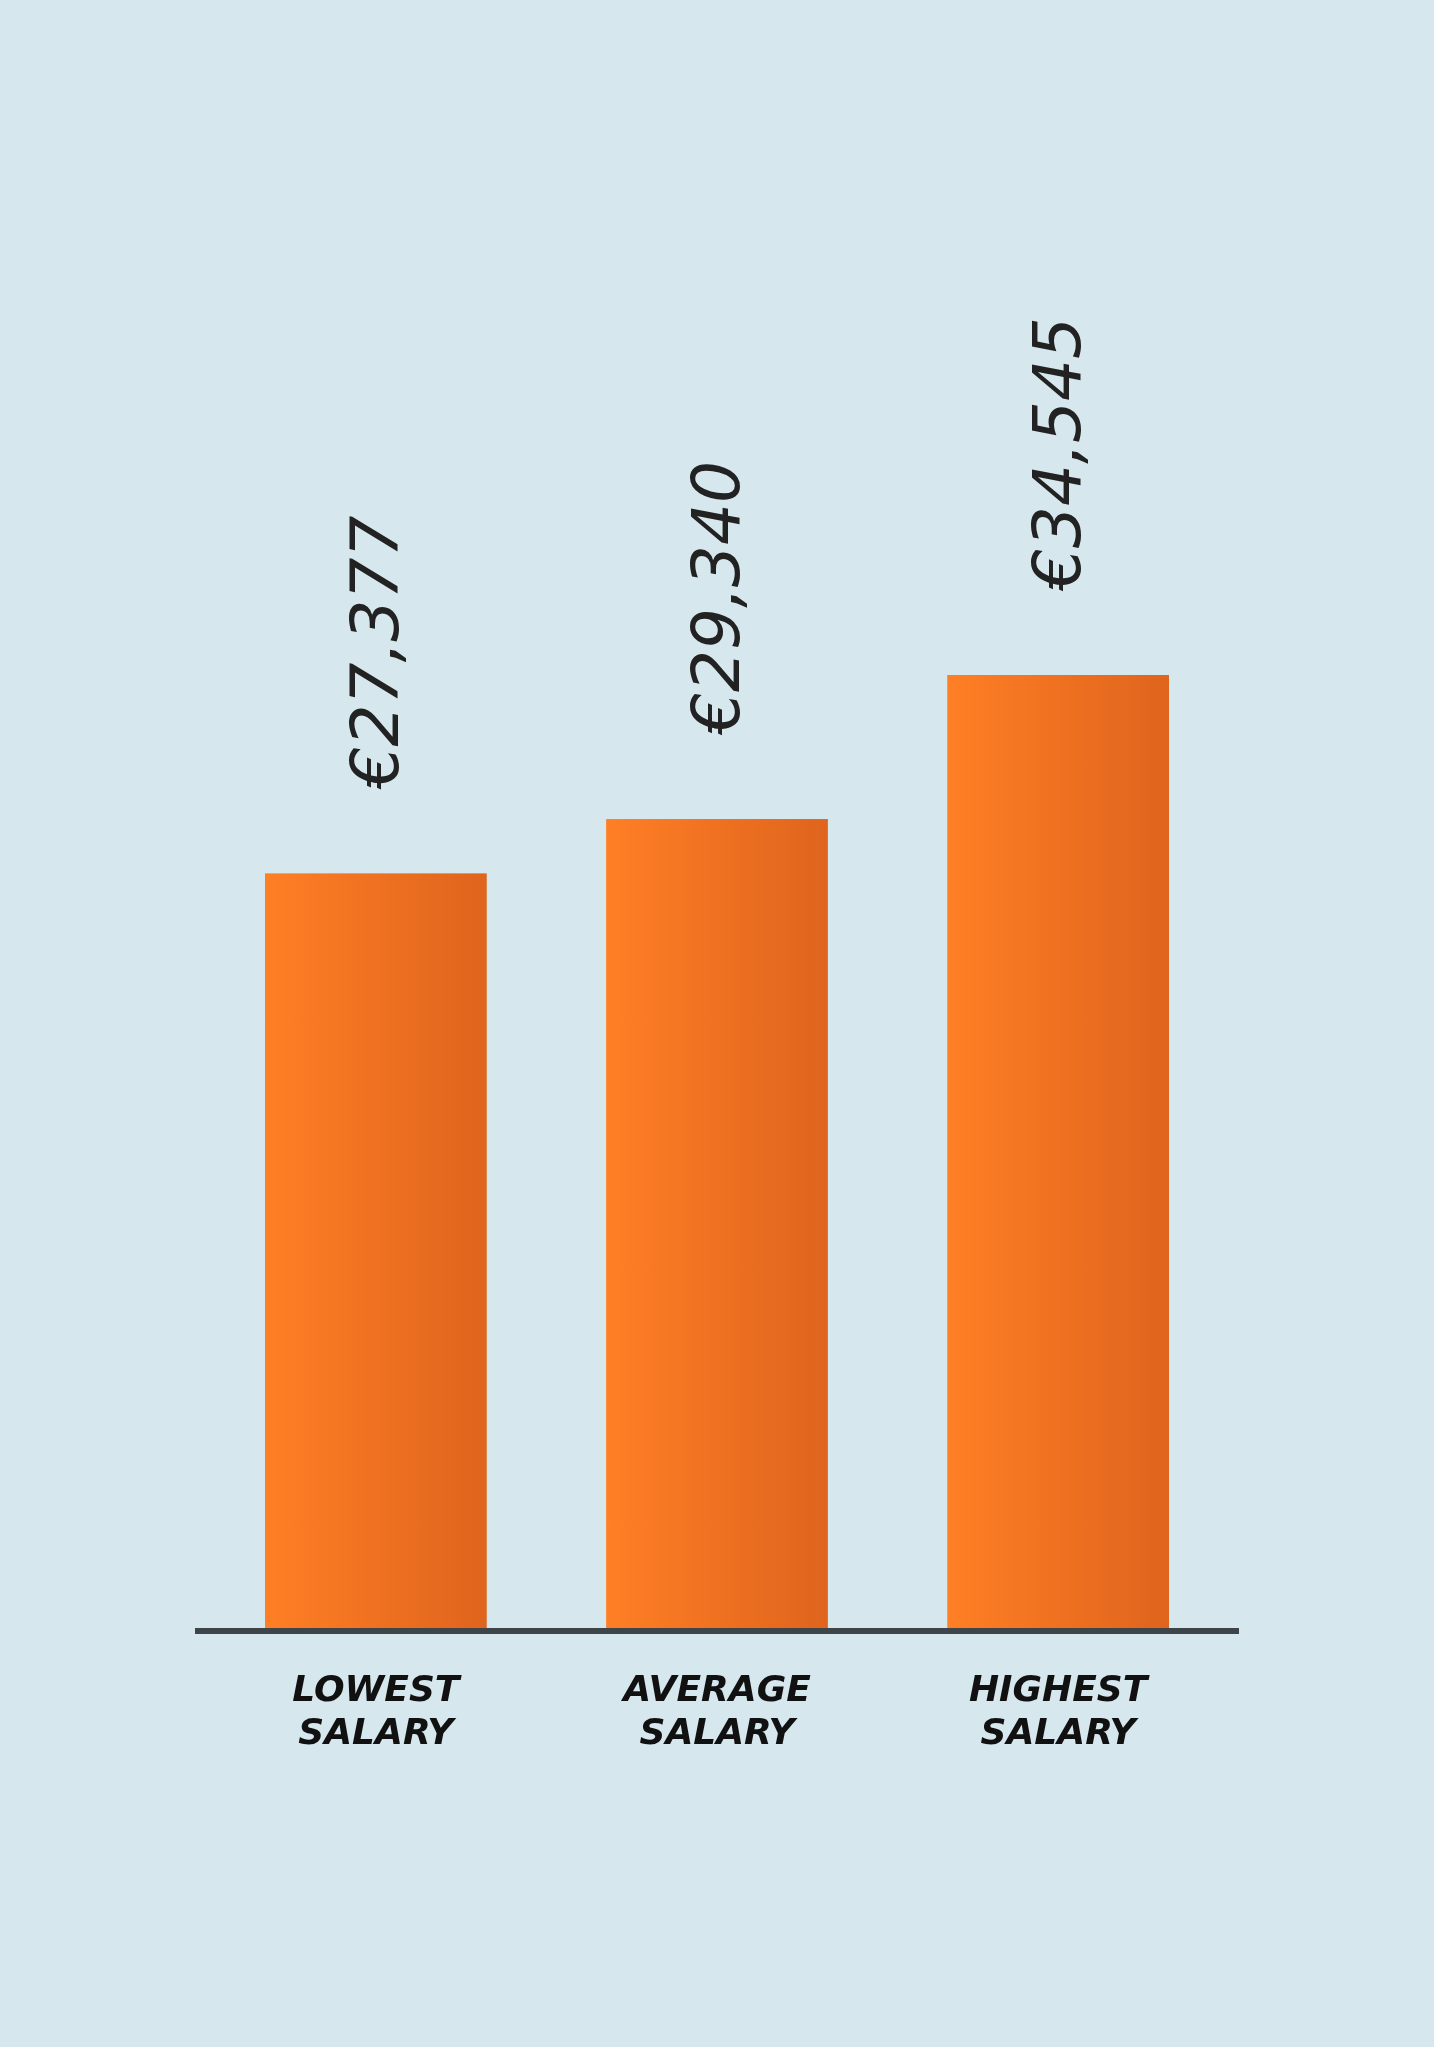 This screenshot has width=1434, height=2047. What do you see at coordinates (375, 653) in the screenshot?
I see `data-label: €27,377` at bounding box center [375, 653].